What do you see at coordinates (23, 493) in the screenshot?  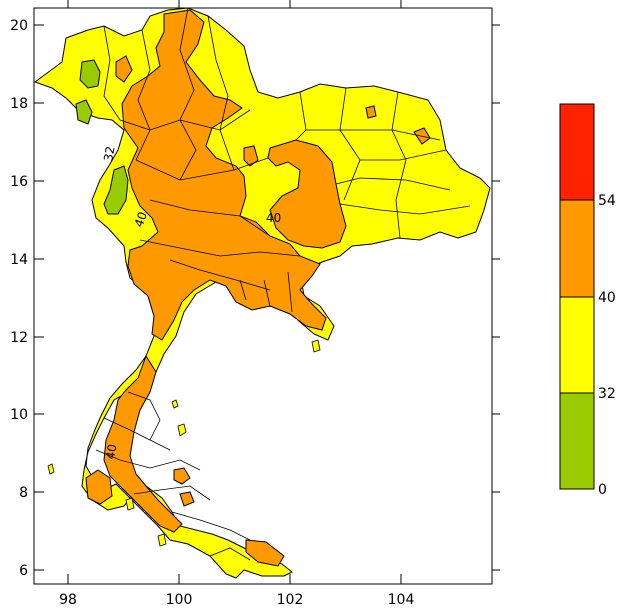 I see `y-tick-label: 8` at bounding box center [23, 493].